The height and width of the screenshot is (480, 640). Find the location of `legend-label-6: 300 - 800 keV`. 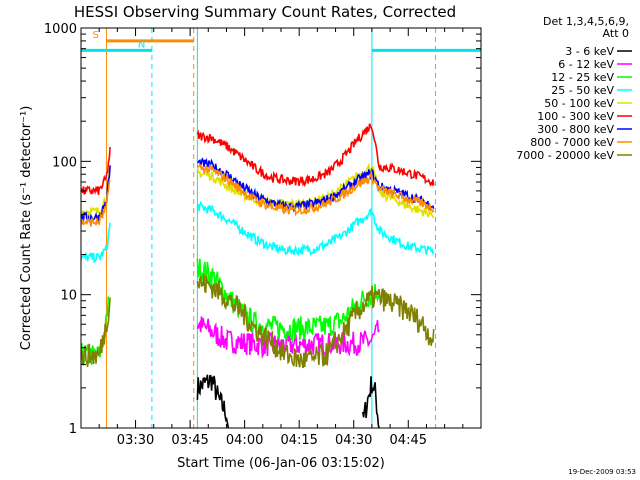

legend-label-6: 300 - 800 keV is located at coordinates (575, 129).